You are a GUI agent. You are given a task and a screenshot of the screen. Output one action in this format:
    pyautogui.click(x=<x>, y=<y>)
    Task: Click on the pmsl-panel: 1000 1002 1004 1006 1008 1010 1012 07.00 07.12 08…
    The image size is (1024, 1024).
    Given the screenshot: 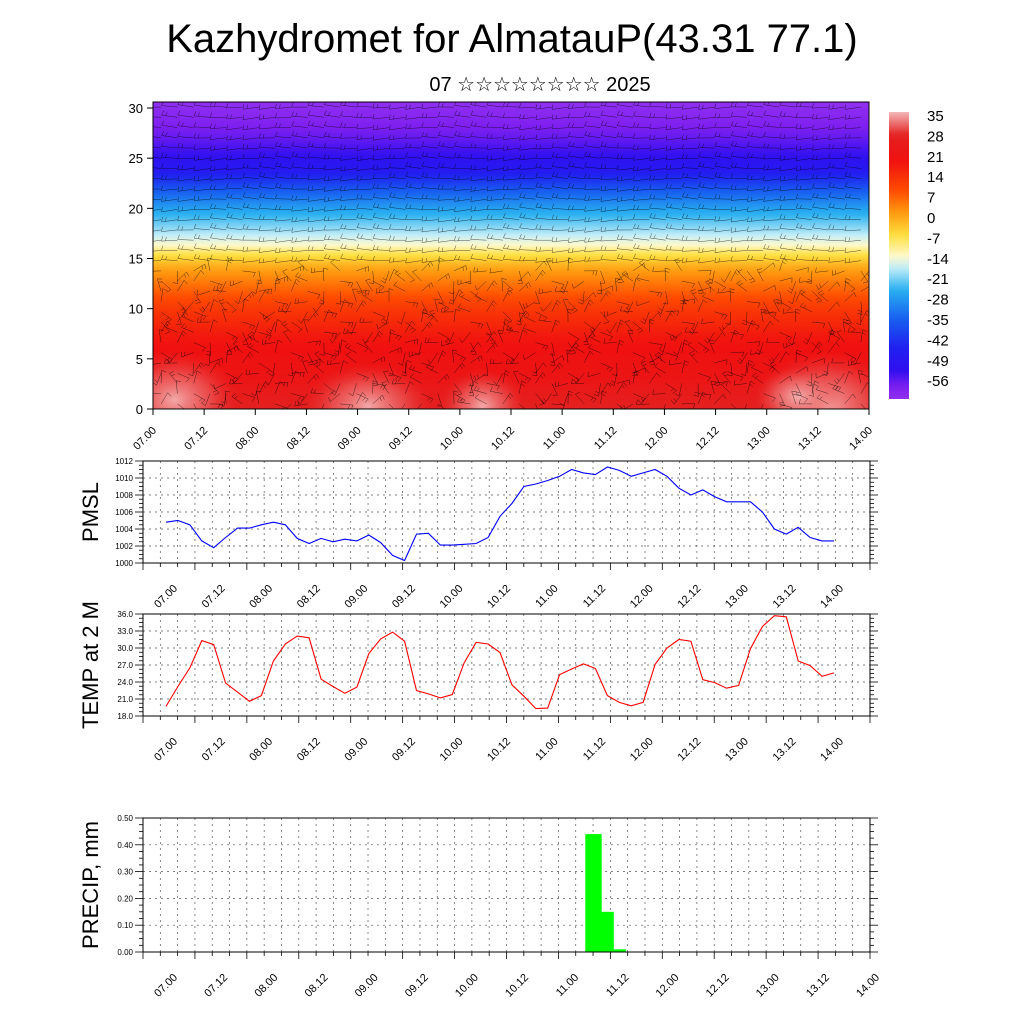 What is the action you would take?
    pyautogui.click(x=478, y=534)
    